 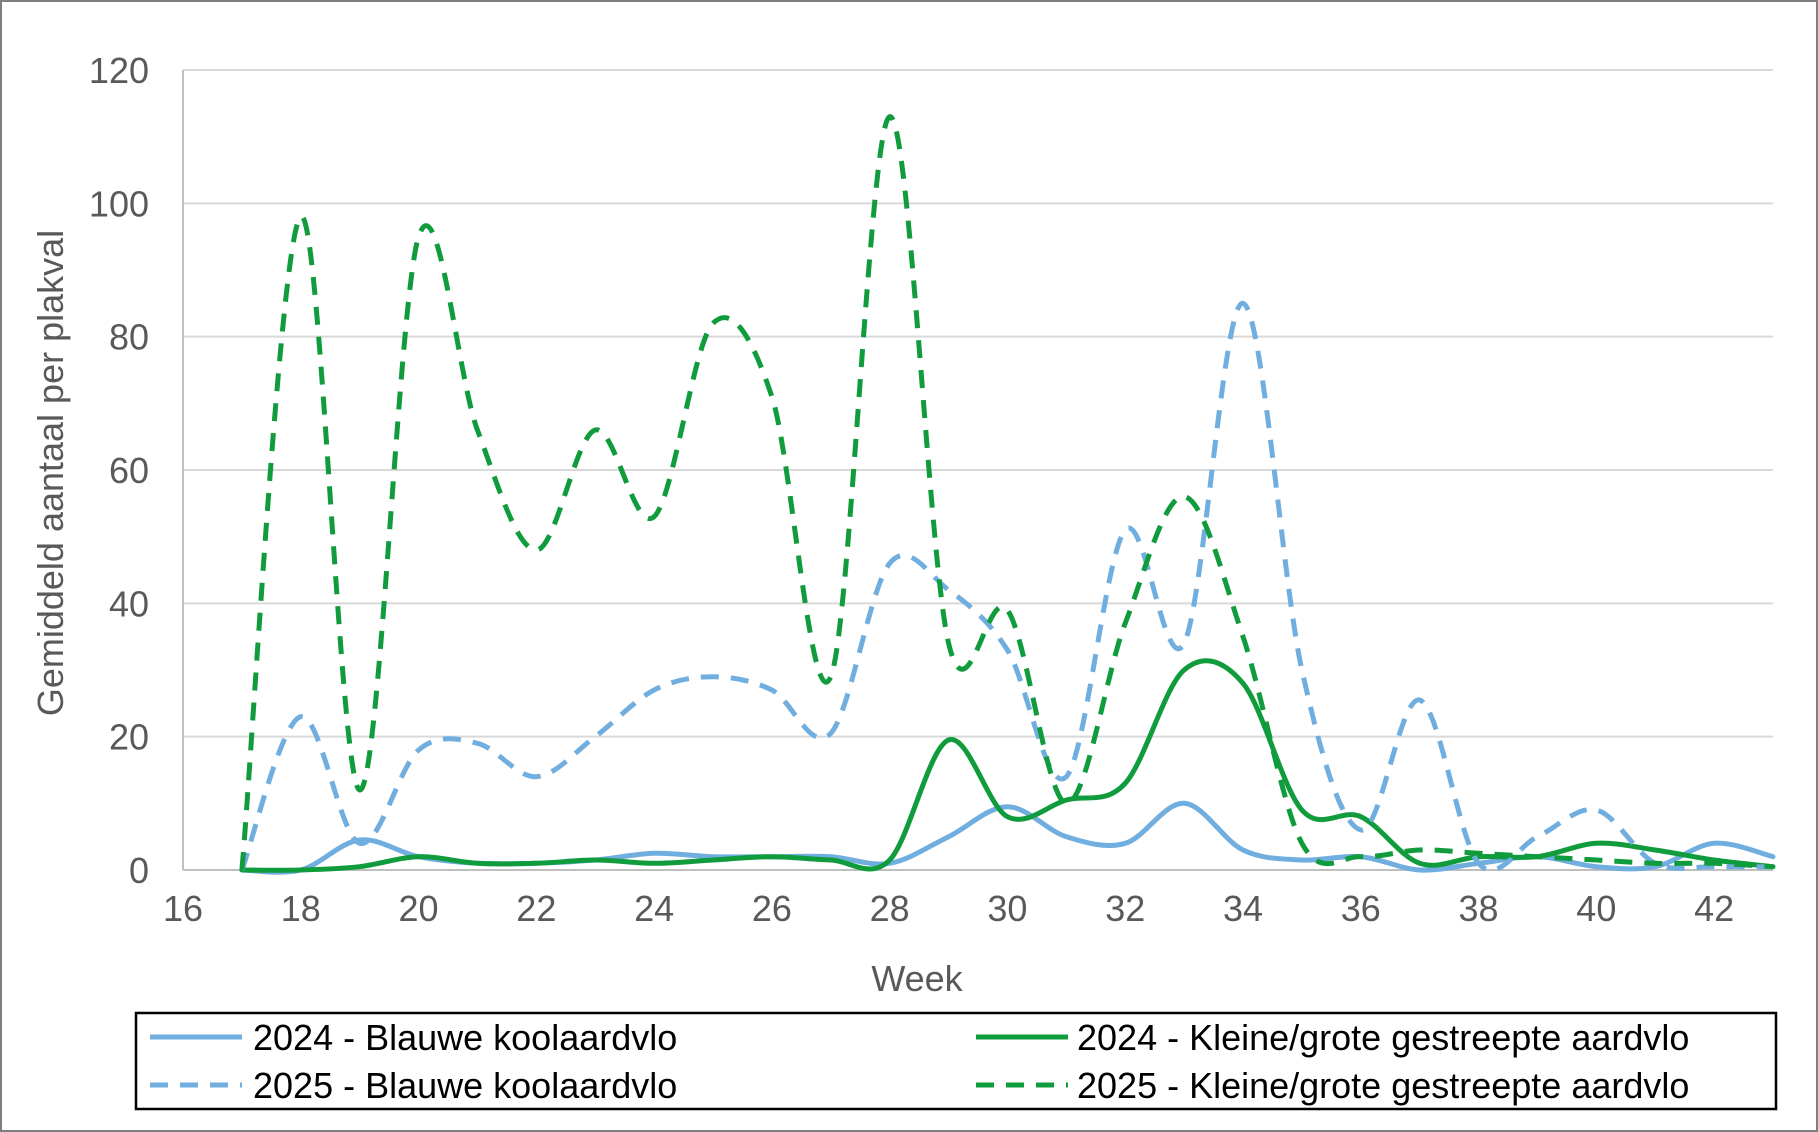 I want to click on y-tick-label: 0, so click(x=139, y=870).